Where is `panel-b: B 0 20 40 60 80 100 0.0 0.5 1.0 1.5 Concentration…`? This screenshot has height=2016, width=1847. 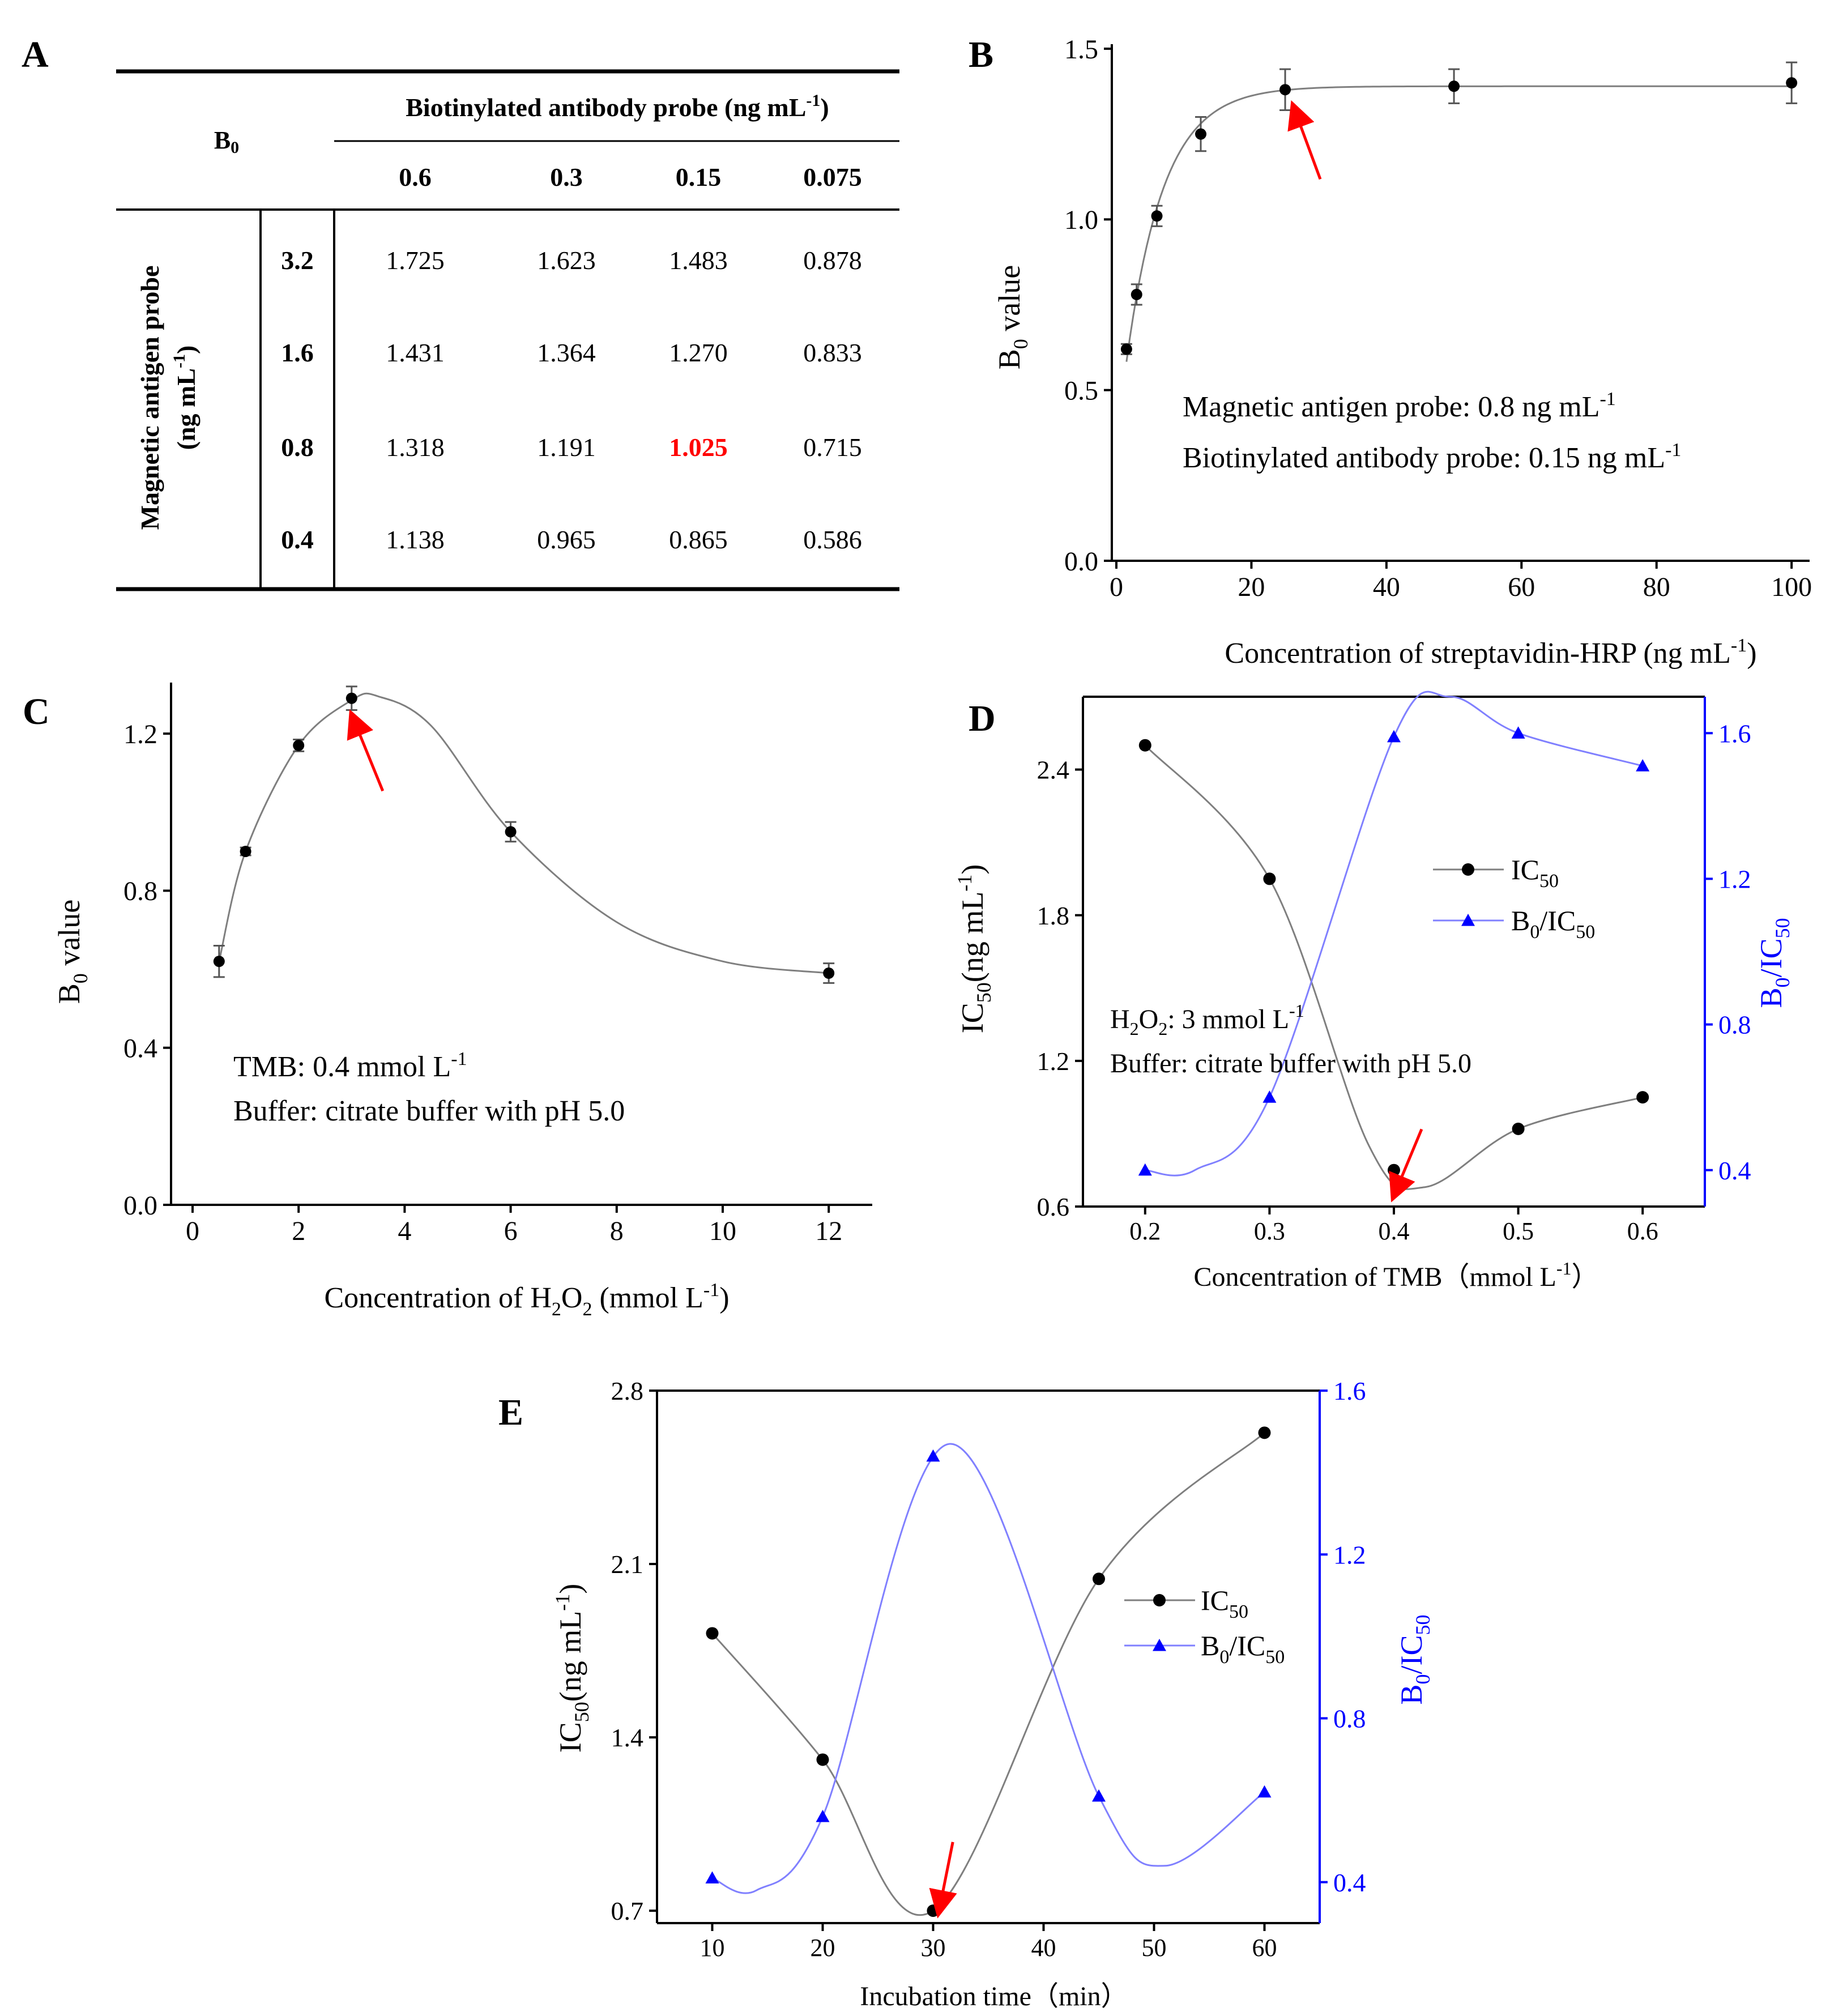
panel-b: B 0 20 40 60 80 100 0.0 0.5 1.0 1.5 Concentration… is located at coordinates (1390, 352).